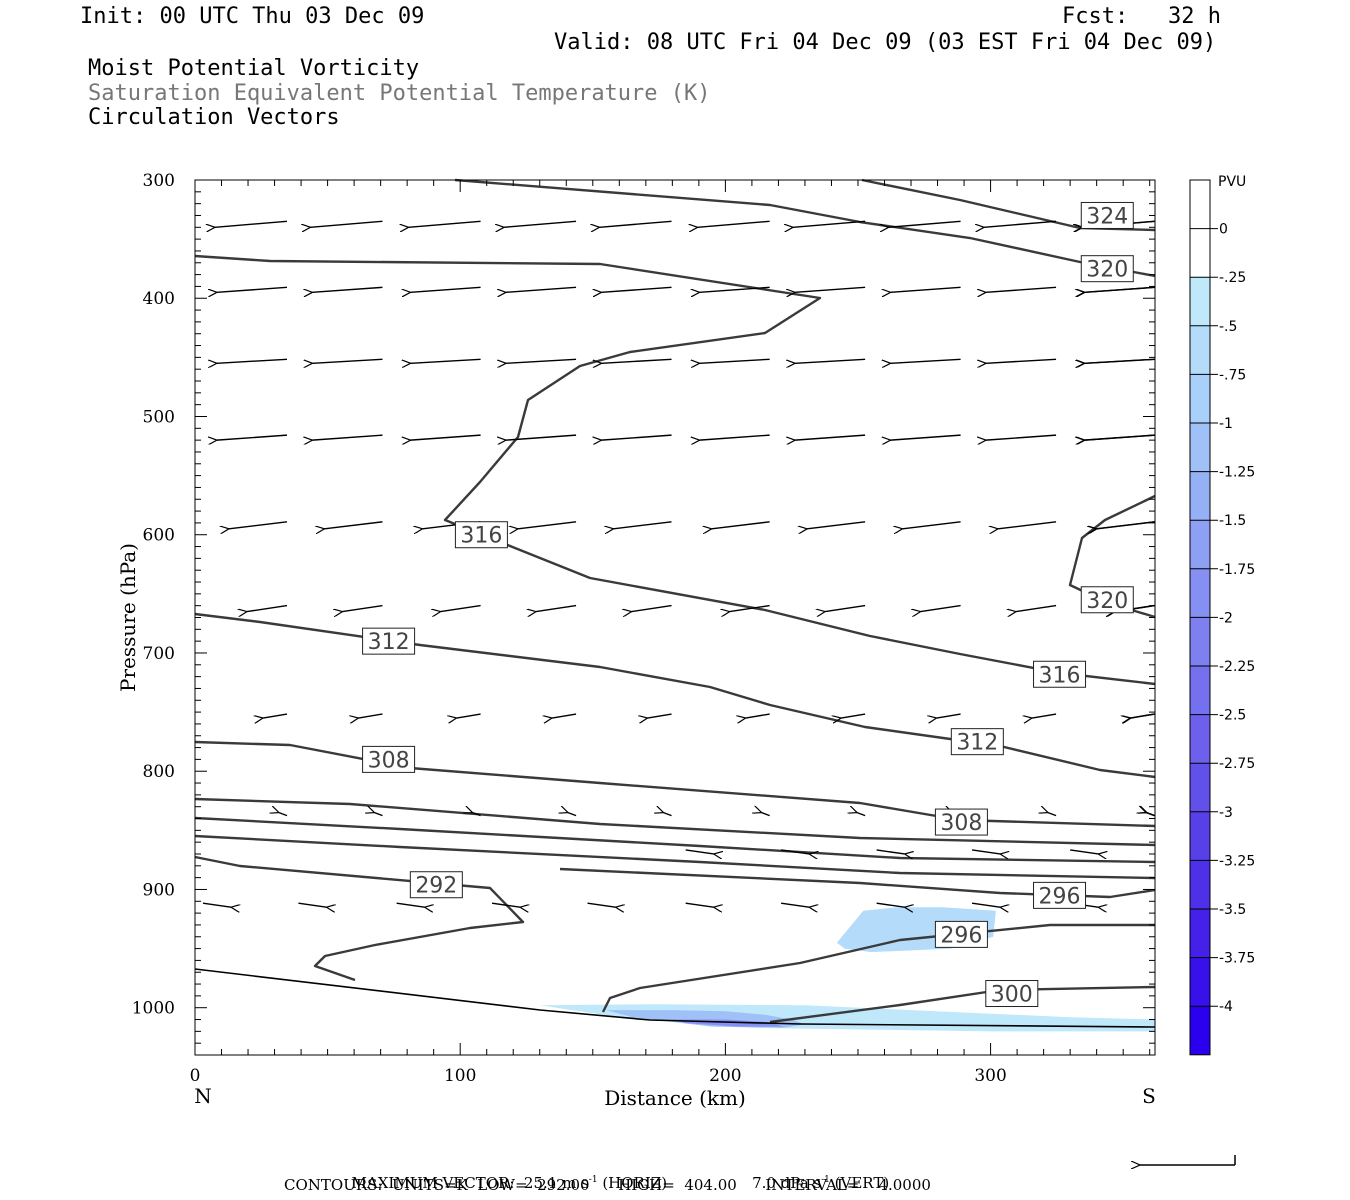 This screenshot has width=1350, height=1200. What do you see at coordinates (153, 1009) in the screenshot?
I see `y-tick-label: 1000` at bounding box center [153, 1009].